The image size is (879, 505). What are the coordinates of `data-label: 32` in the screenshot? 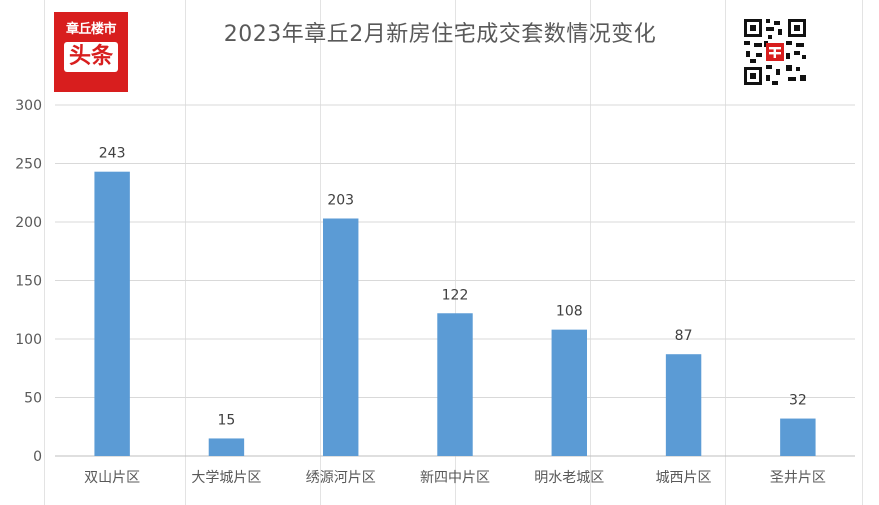 It's located at (798, 401).